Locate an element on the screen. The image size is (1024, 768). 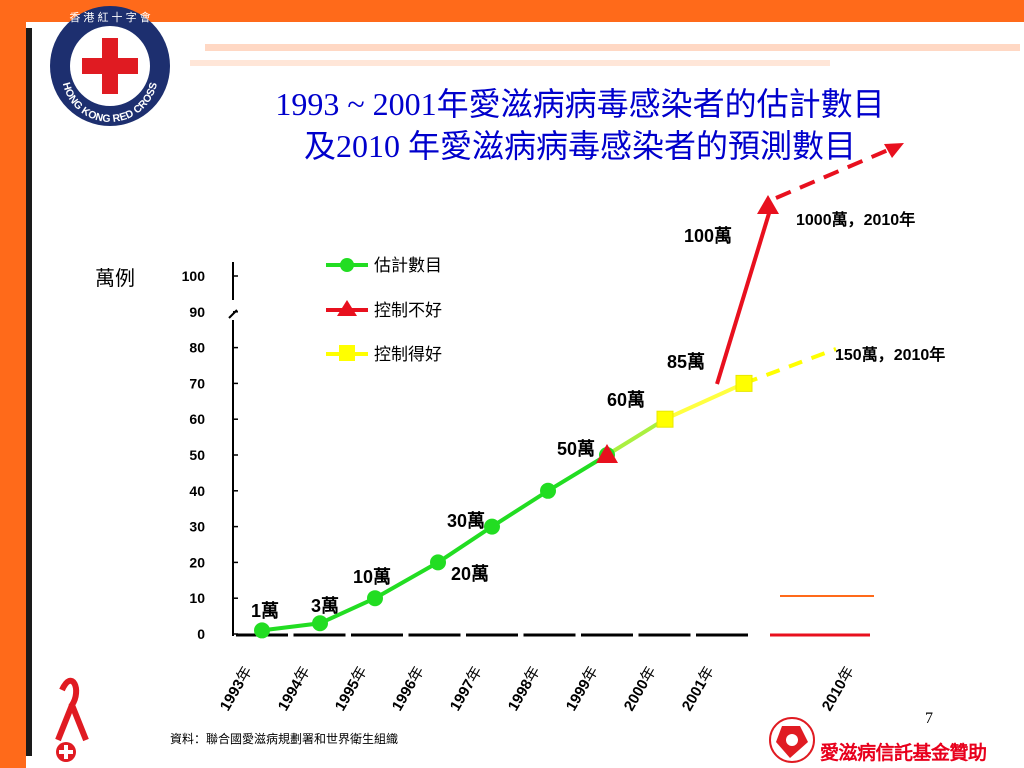
y-tick-label: 20 is located at coordinates (197, 562).